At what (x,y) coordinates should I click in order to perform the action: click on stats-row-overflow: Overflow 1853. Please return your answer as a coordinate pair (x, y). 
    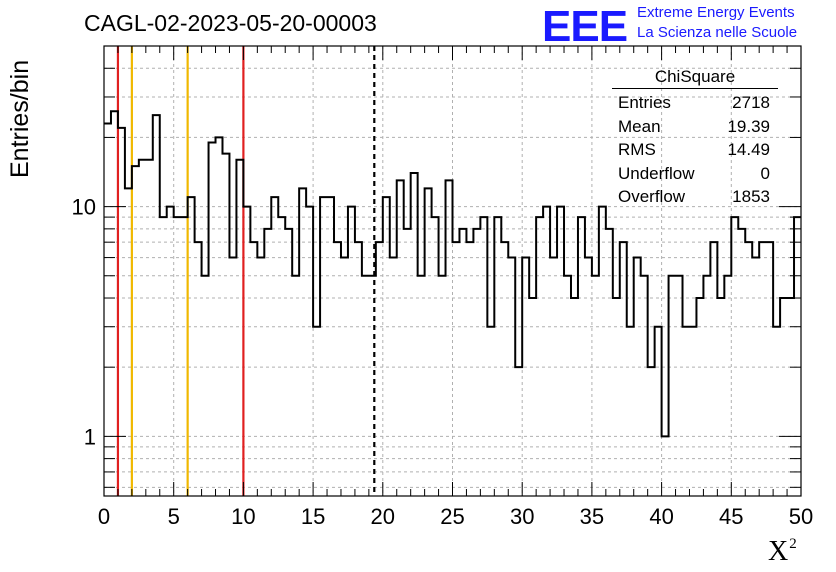
    Looking at the image, I should click on (695, 197).